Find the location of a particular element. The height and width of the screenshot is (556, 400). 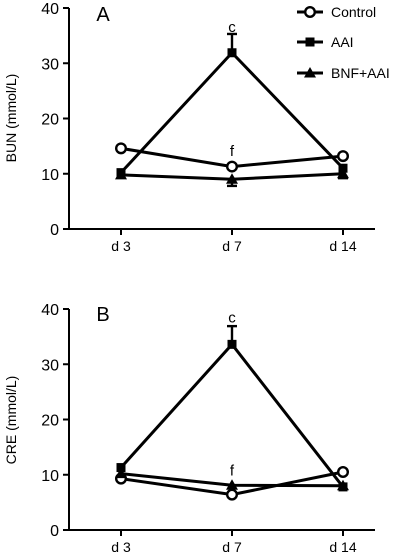

y-axis-title: CRE (mmol/L) is located at coordinates (11, 420).